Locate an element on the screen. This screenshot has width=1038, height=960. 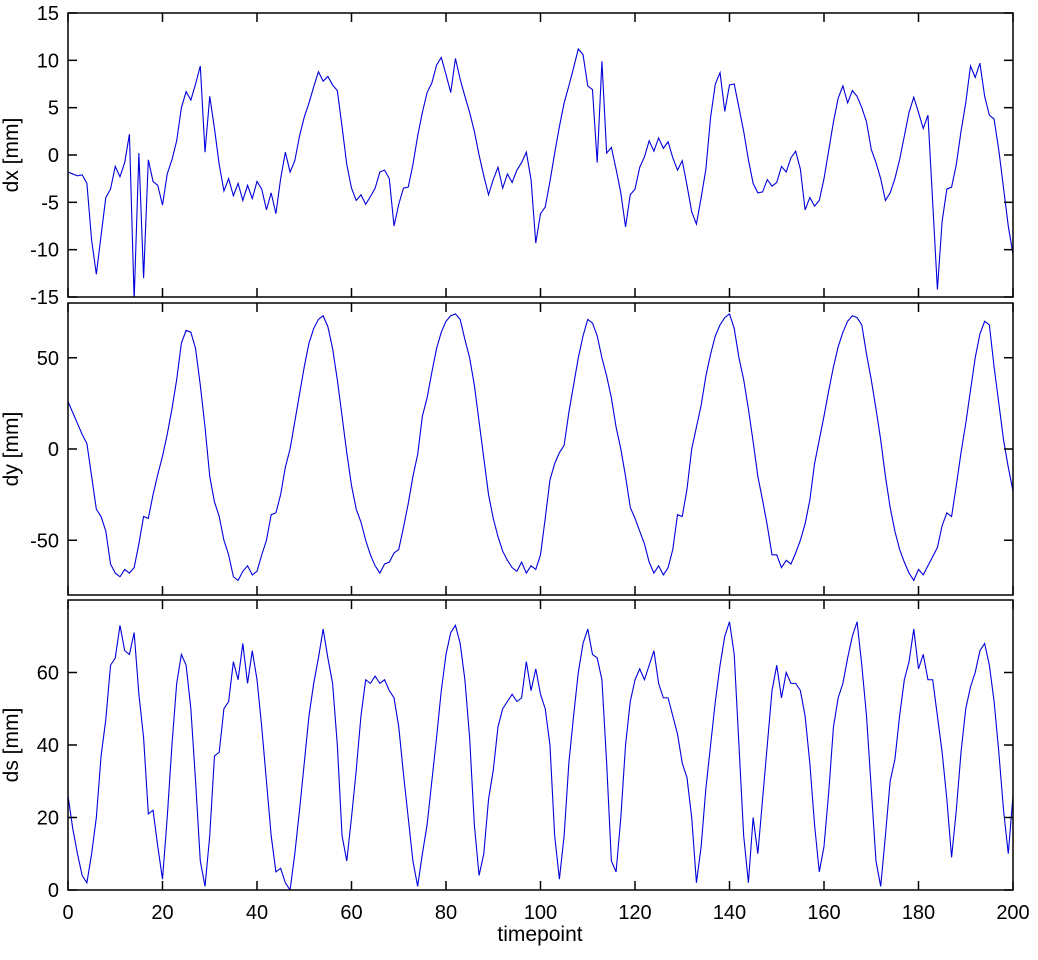
x-tick-label: 160 is located at coordinates (823, 913).